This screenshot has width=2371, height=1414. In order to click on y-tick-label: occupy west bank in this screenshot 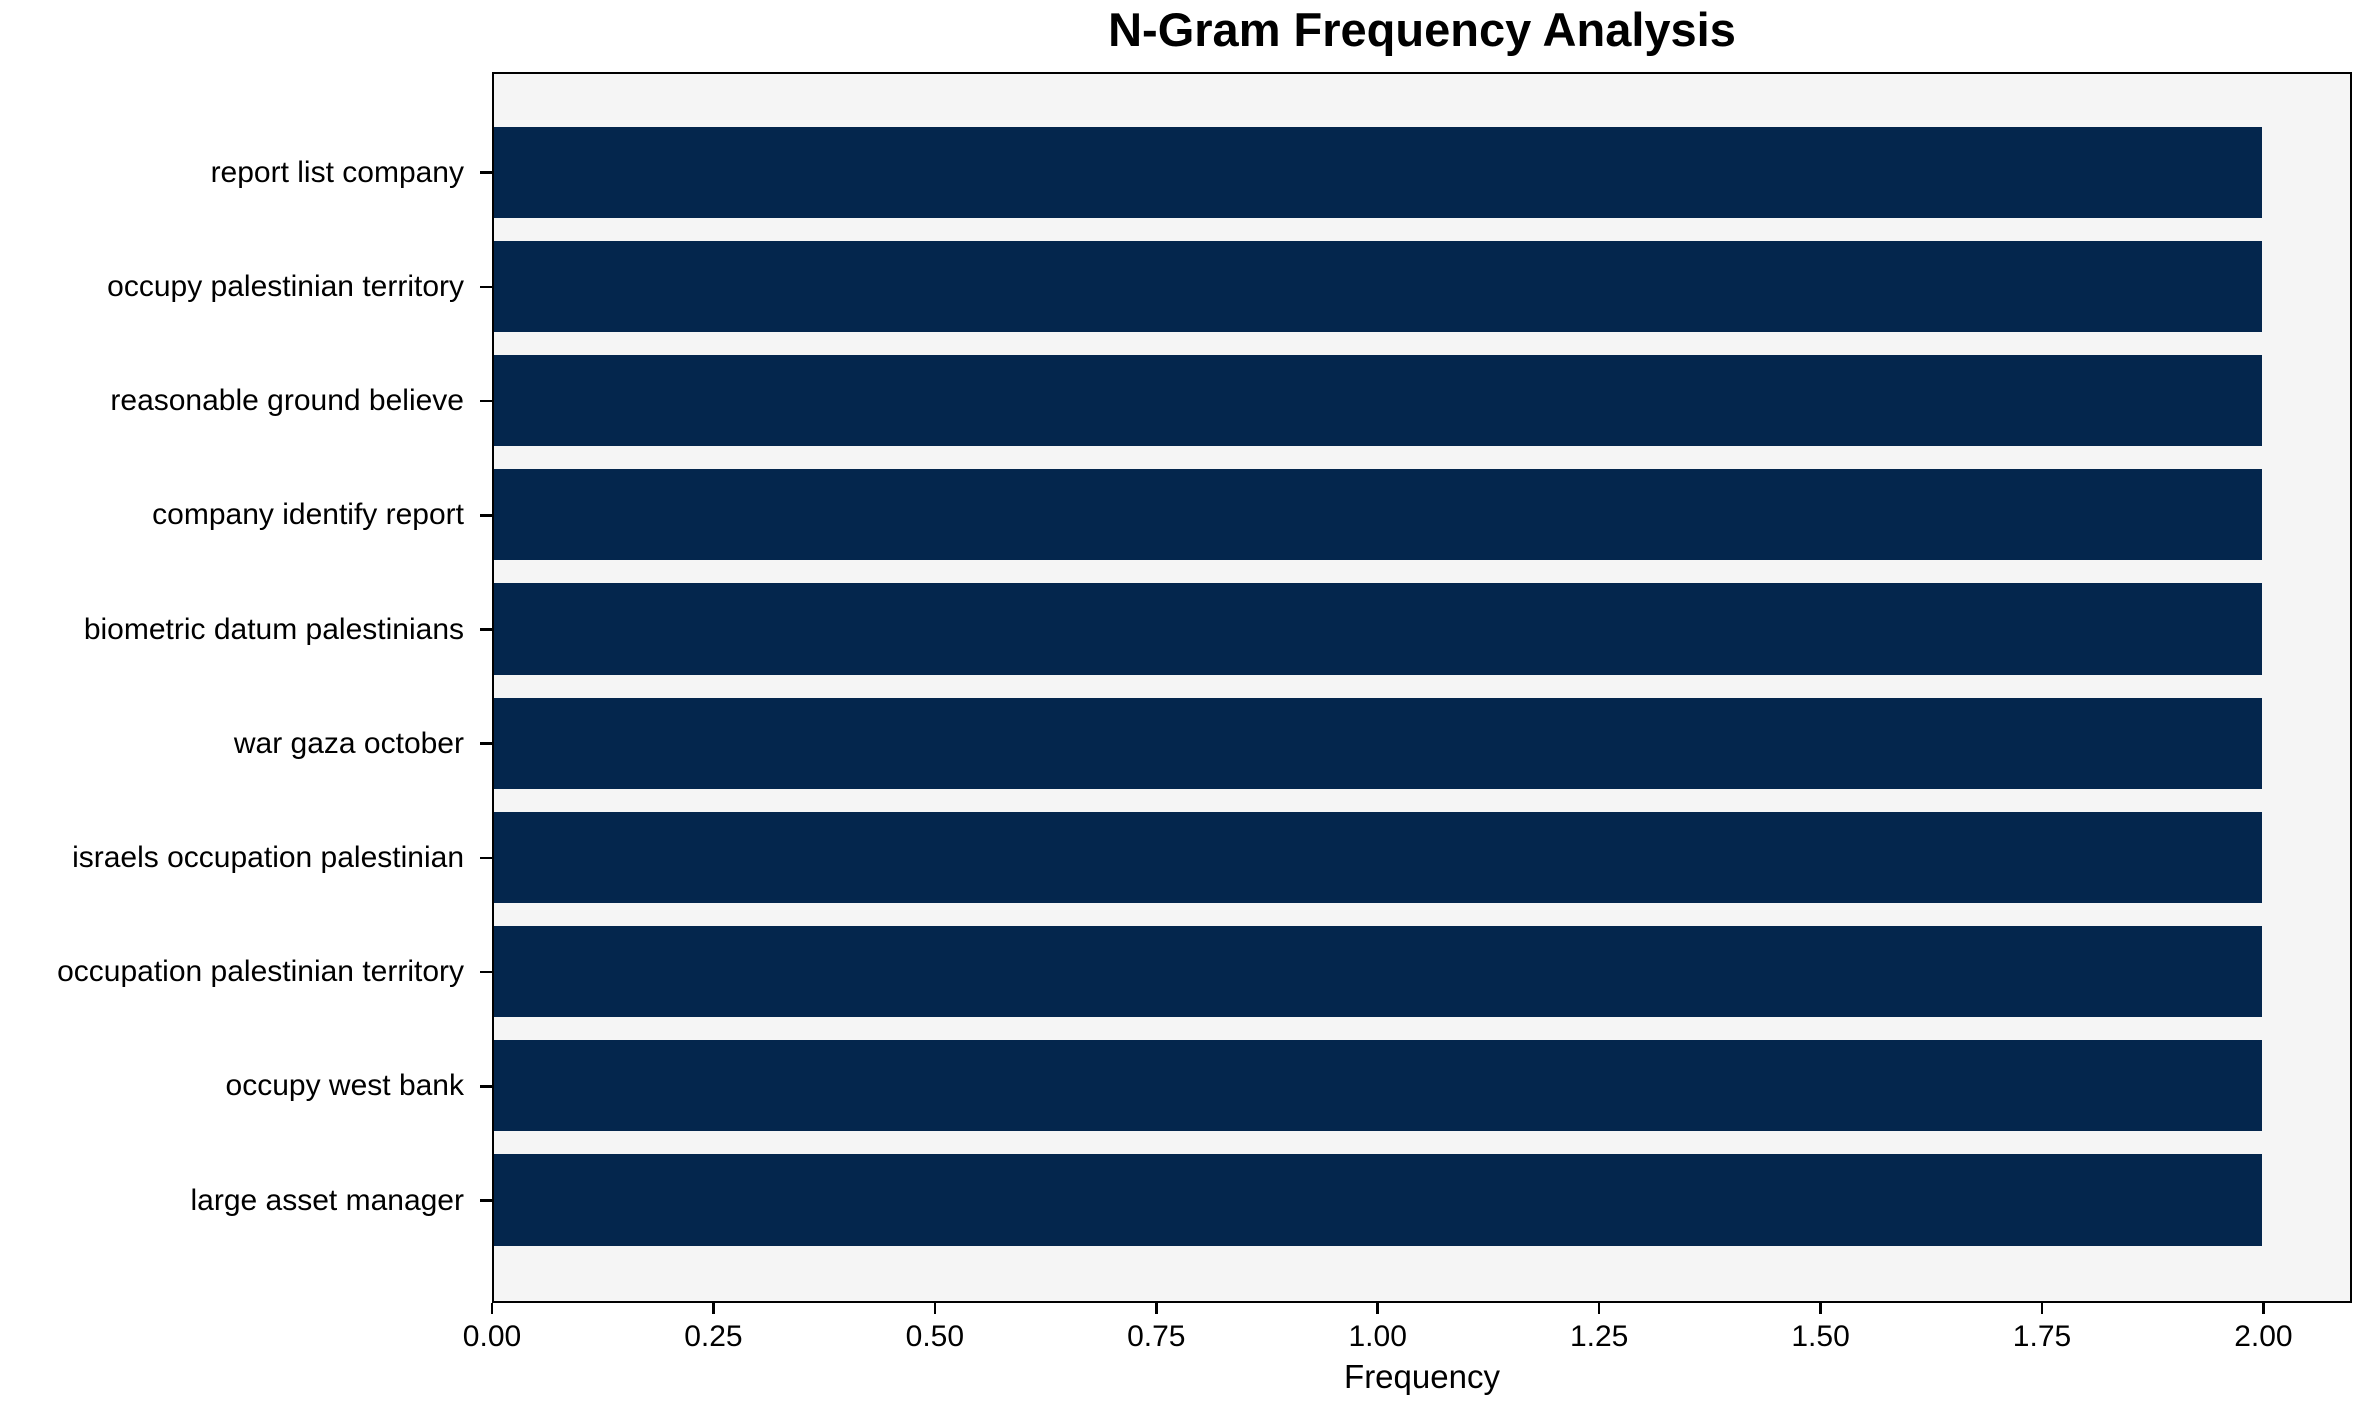, I will do `click(344, 1086)`.